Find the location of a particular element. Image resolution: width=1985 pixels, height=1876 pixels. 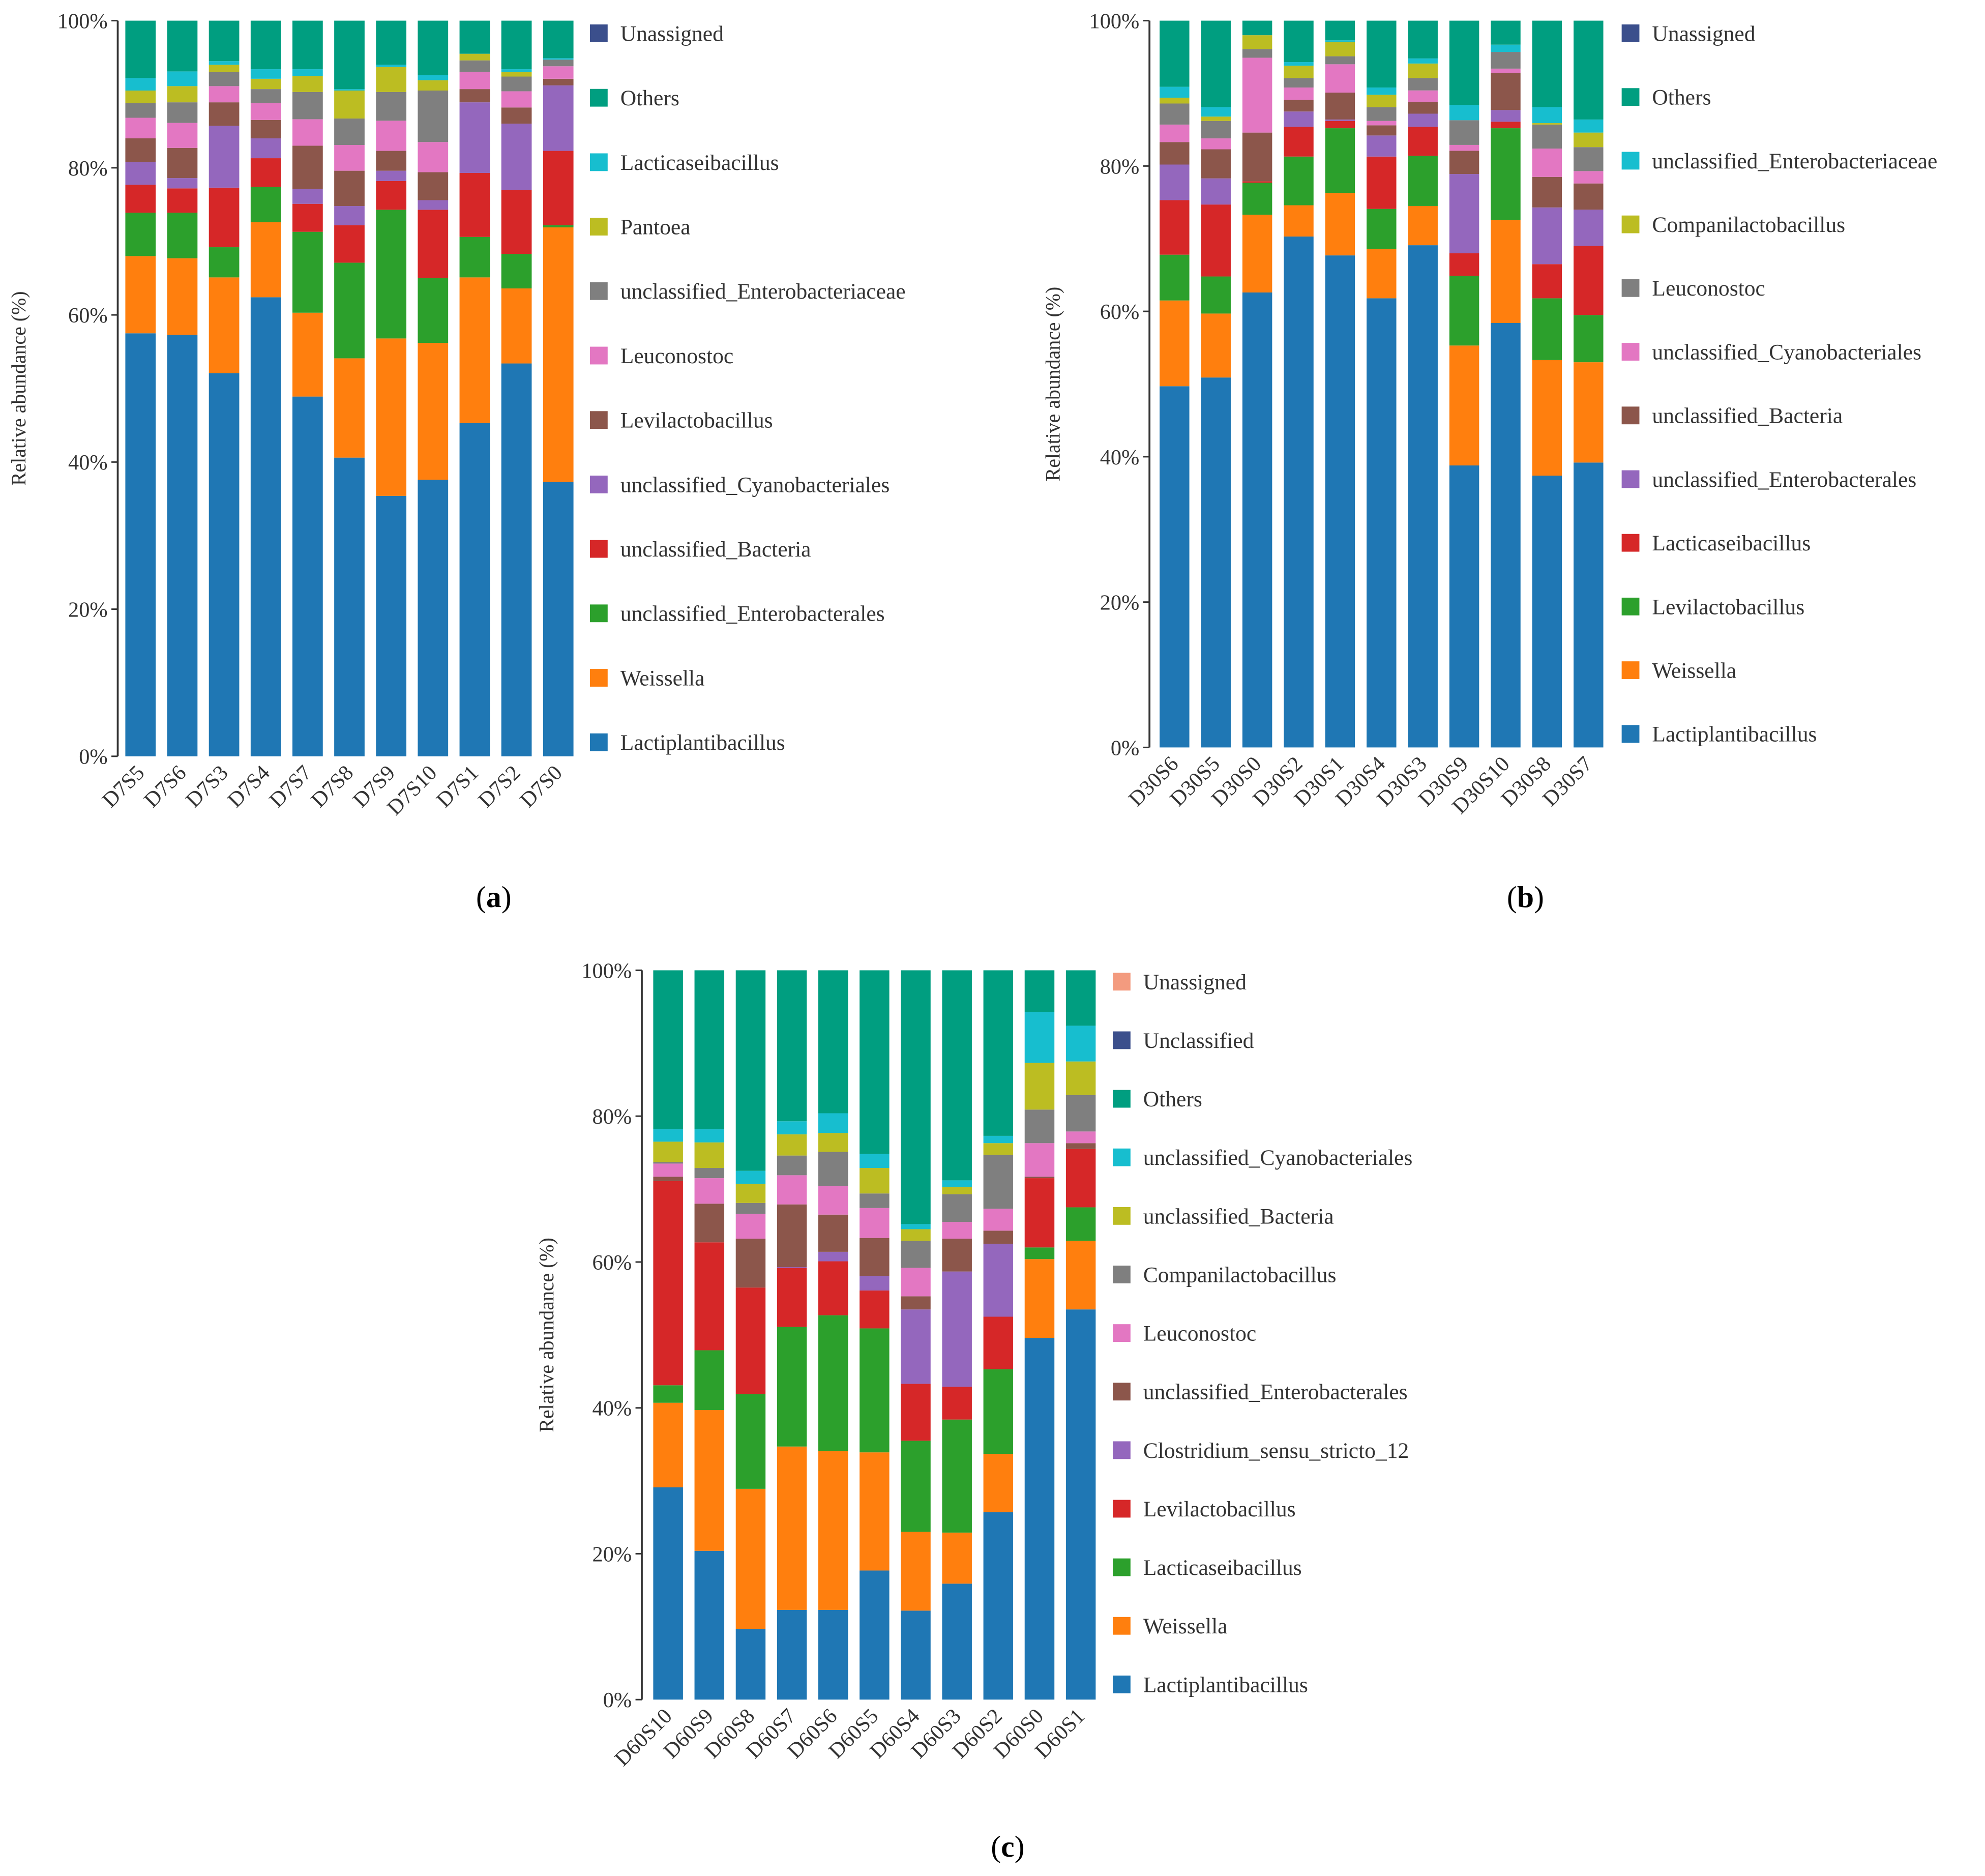

bar-D60S7 is located at coordinates (792, 1335).